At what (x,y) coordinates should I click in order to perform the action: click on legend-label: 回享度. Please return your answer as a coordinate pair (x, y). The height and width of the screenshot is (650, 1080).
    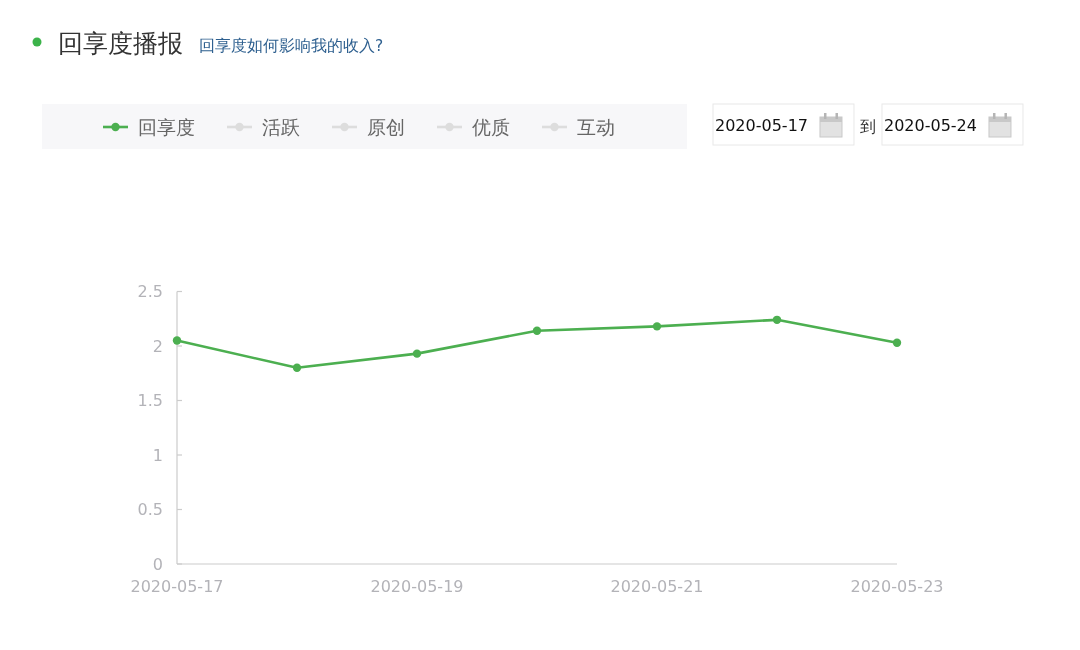
    Looking at the image, I should click on (166, 127).